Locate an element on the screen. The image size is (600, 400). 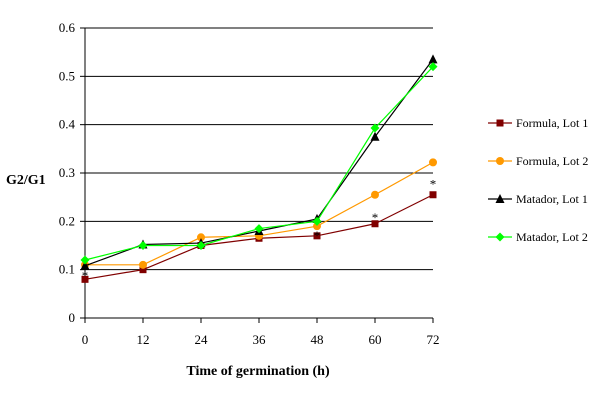
legend-label: Formula, Lot 1 is located at coordinates (552, 123).